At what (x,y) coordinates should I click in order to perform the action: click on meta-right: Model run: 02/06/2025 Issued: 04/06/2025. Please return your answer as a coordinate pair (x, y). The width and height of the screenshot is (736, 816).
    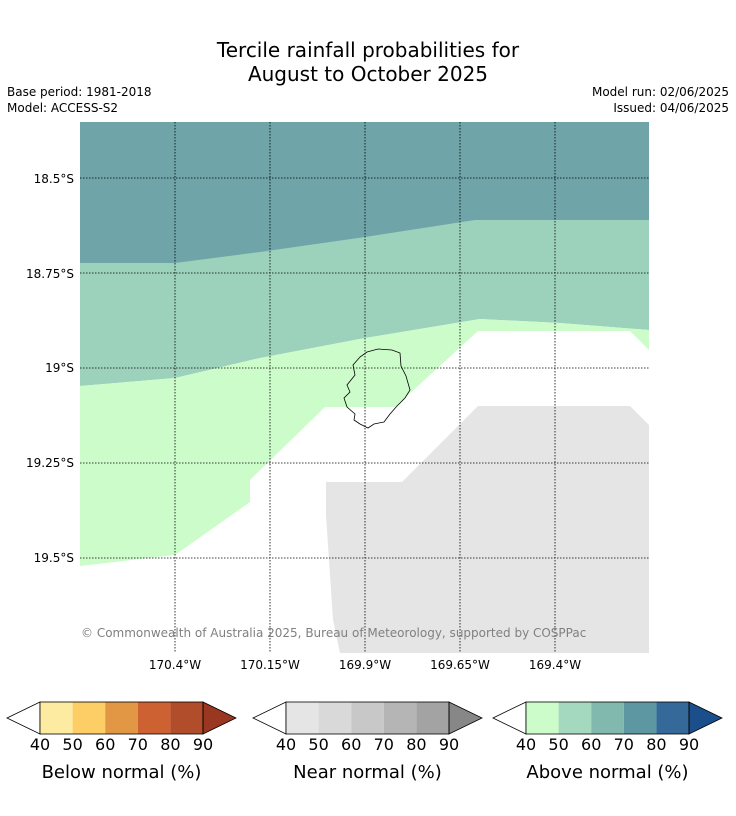
    Looking at the image, I should click on (660, 100).